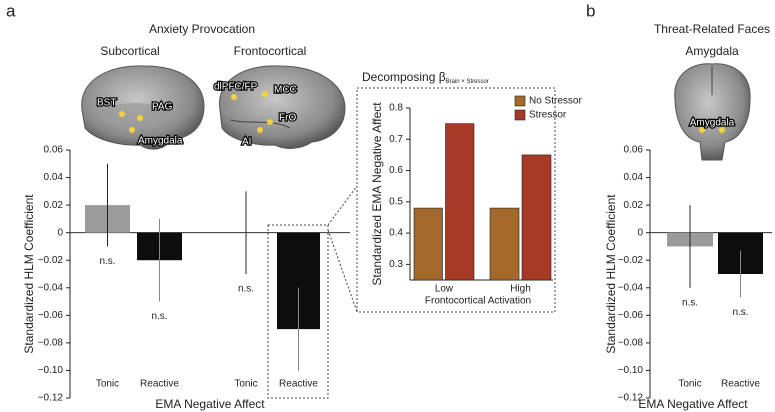  What do you see at coordinates (396, 170) in the screenshot?
I see `y-tick-label: 0.6` at bounding box center [396, 170].